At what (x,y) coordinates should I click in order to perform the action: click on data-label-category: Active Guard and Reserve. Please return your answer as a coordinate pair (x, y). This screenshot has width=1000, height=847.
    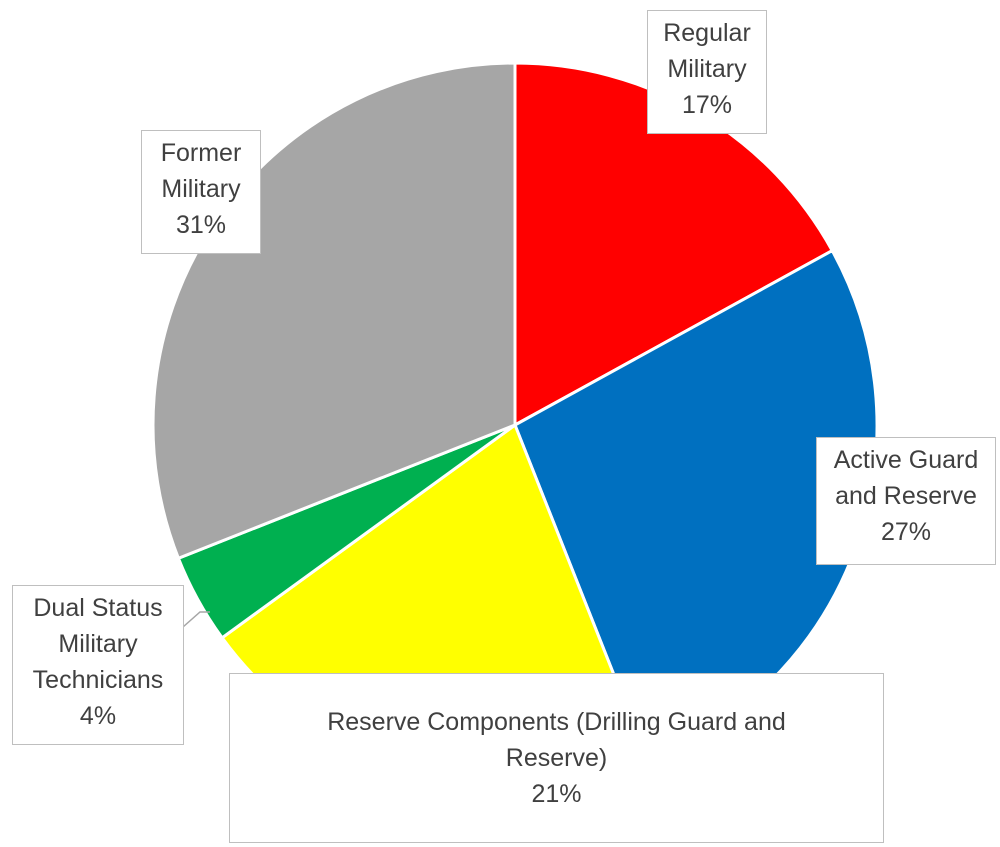
    Looking at the image, I should click on (906, 478).